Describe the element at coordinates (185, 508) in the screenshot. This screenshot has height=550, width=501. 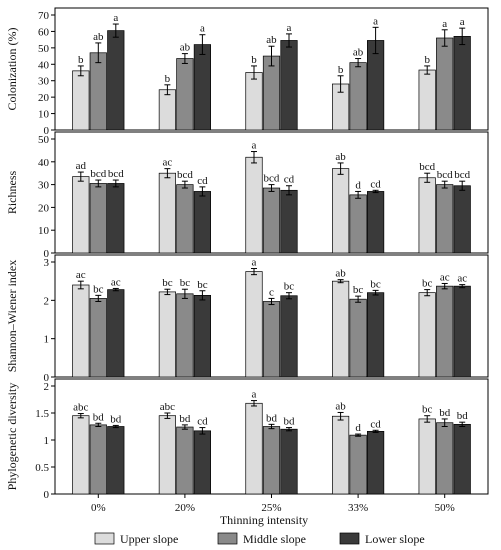
I see `x-tick-label: 20%` at that location.